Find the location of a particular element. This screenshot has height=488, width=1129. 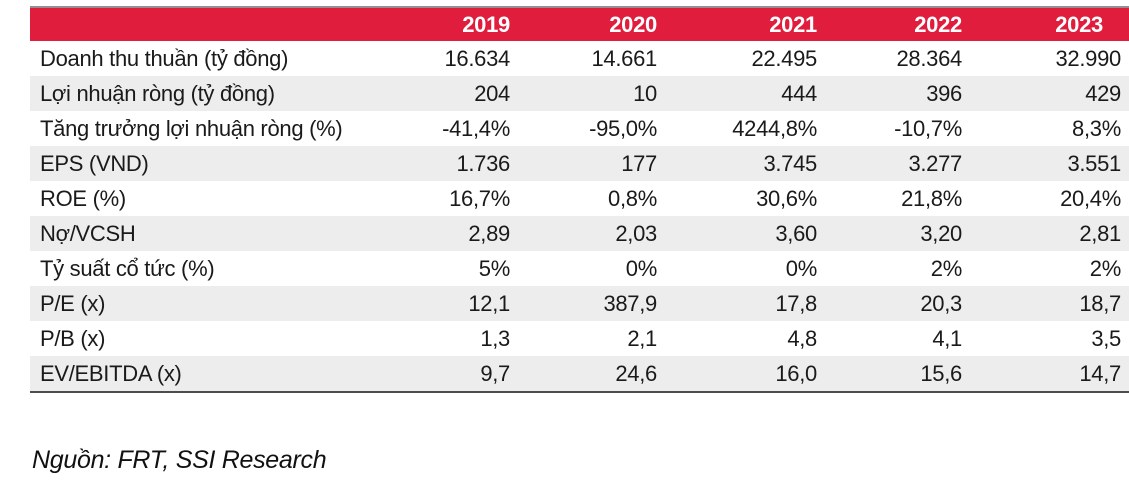

metric-label: EV/EBITDA (x) is located at coordinates (111, 373).